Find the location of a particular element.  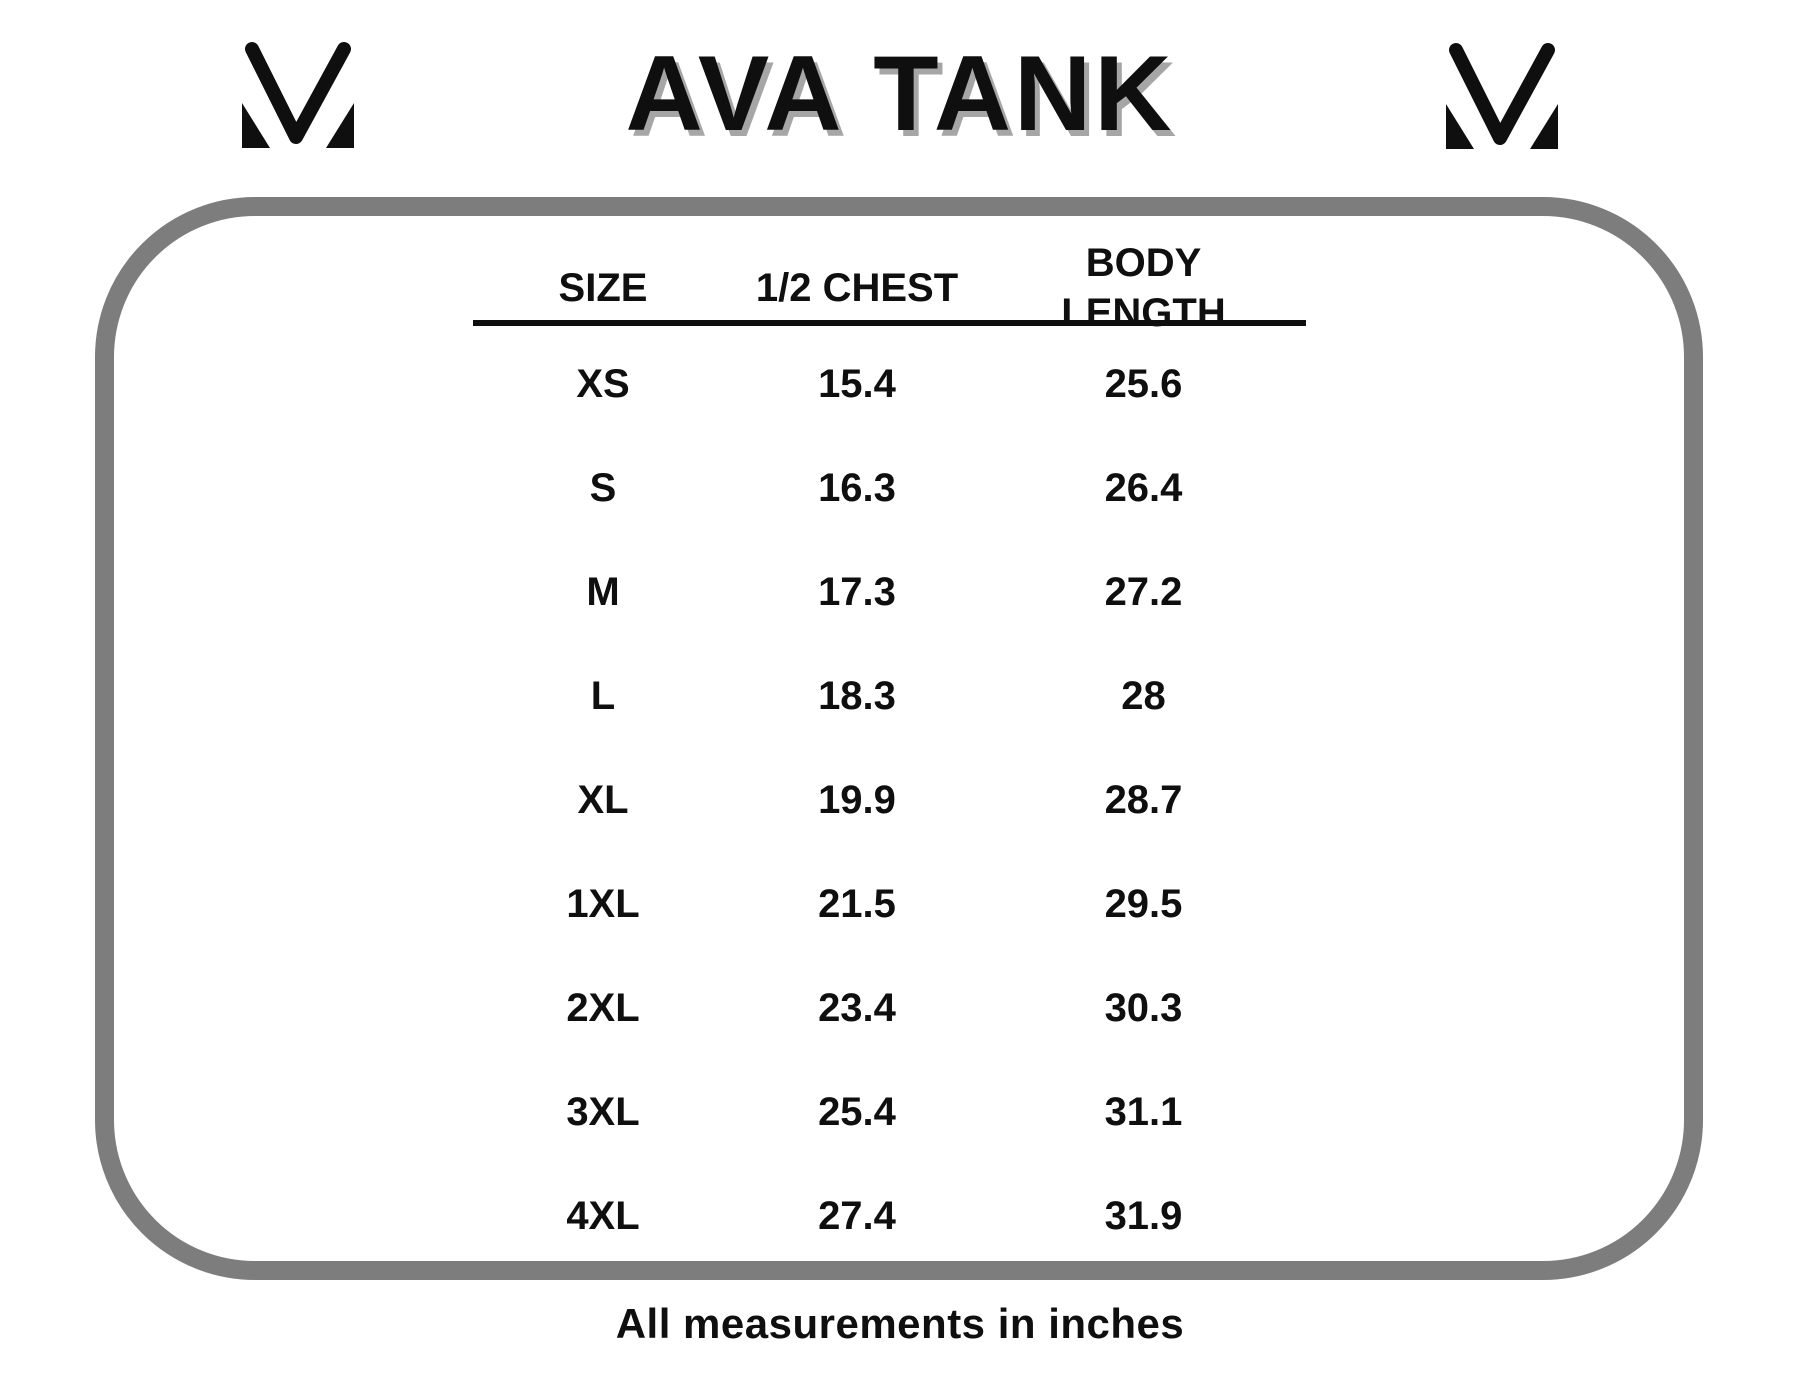

measurements-note: All measurements in inches is located at coordinates (900, 1323).